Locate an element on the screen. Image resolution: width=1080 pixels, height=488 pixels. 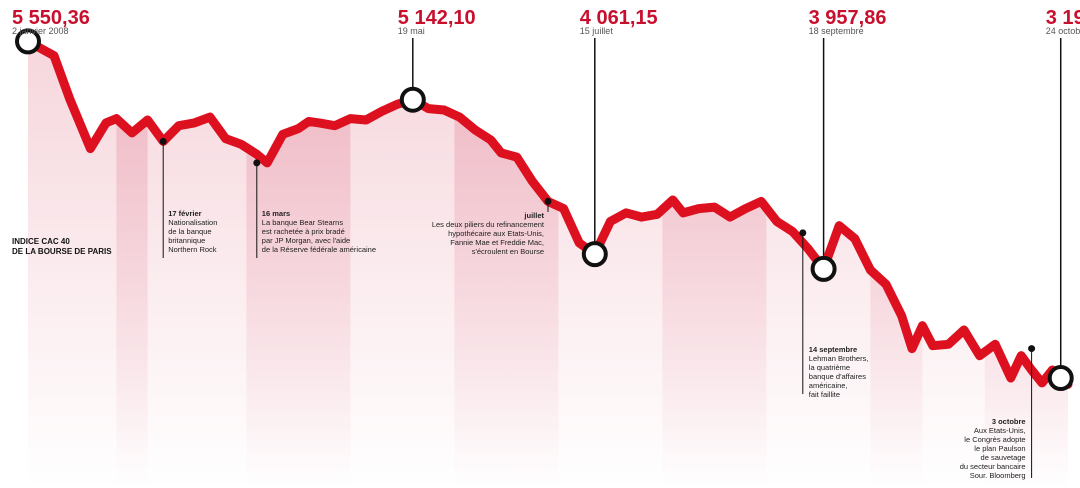
event-text: de la banque is located at coordinates (189, 231).